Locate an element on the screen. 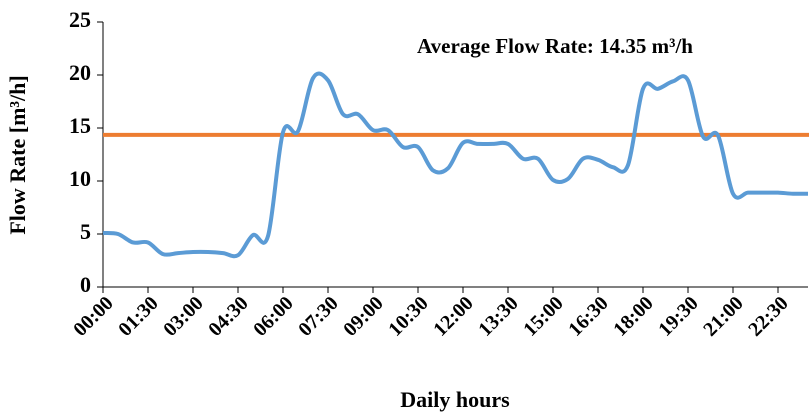 The height and width of the screenshot is (418, 809). annotation: Average Flow Rate: 14.35 m³/h is located at coordinates (555, 46).